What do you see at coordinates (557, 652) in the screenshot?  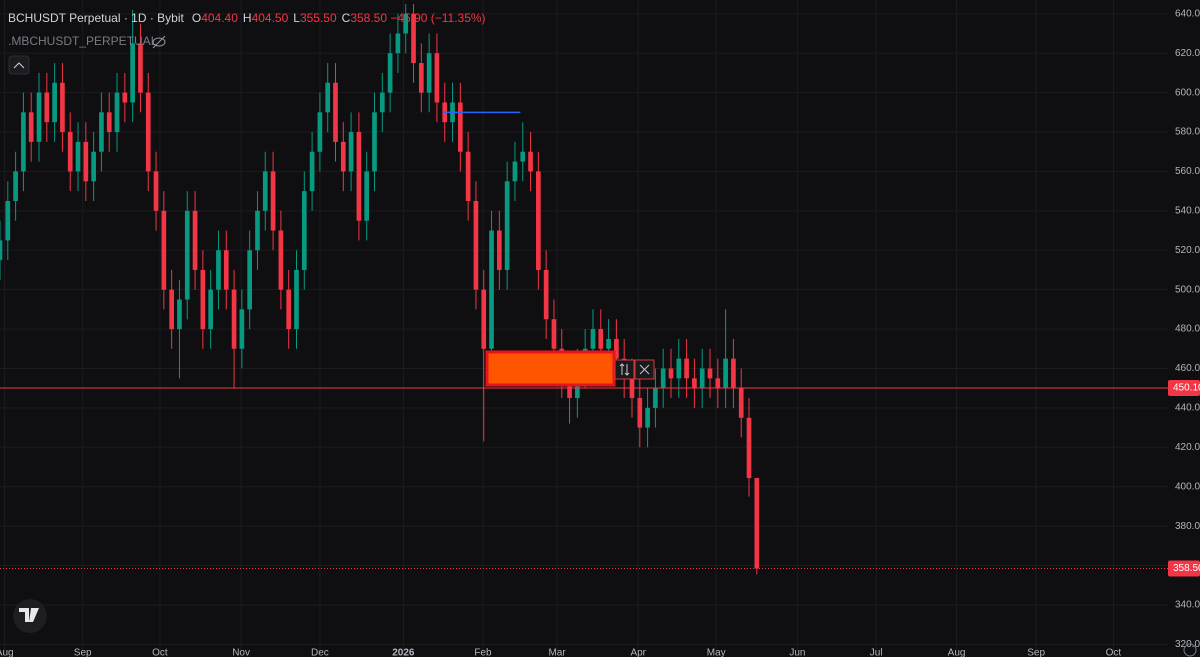 I see `x-tick-label: Mar` at bounding box center [557, 652].